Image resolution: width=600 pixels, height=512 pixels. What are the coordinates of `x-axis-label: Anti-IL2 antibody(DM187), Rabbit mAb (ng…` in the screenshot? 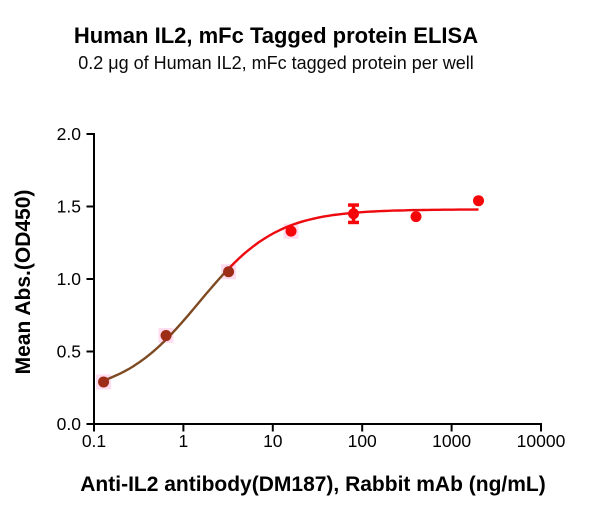 It's located at (312, 484).